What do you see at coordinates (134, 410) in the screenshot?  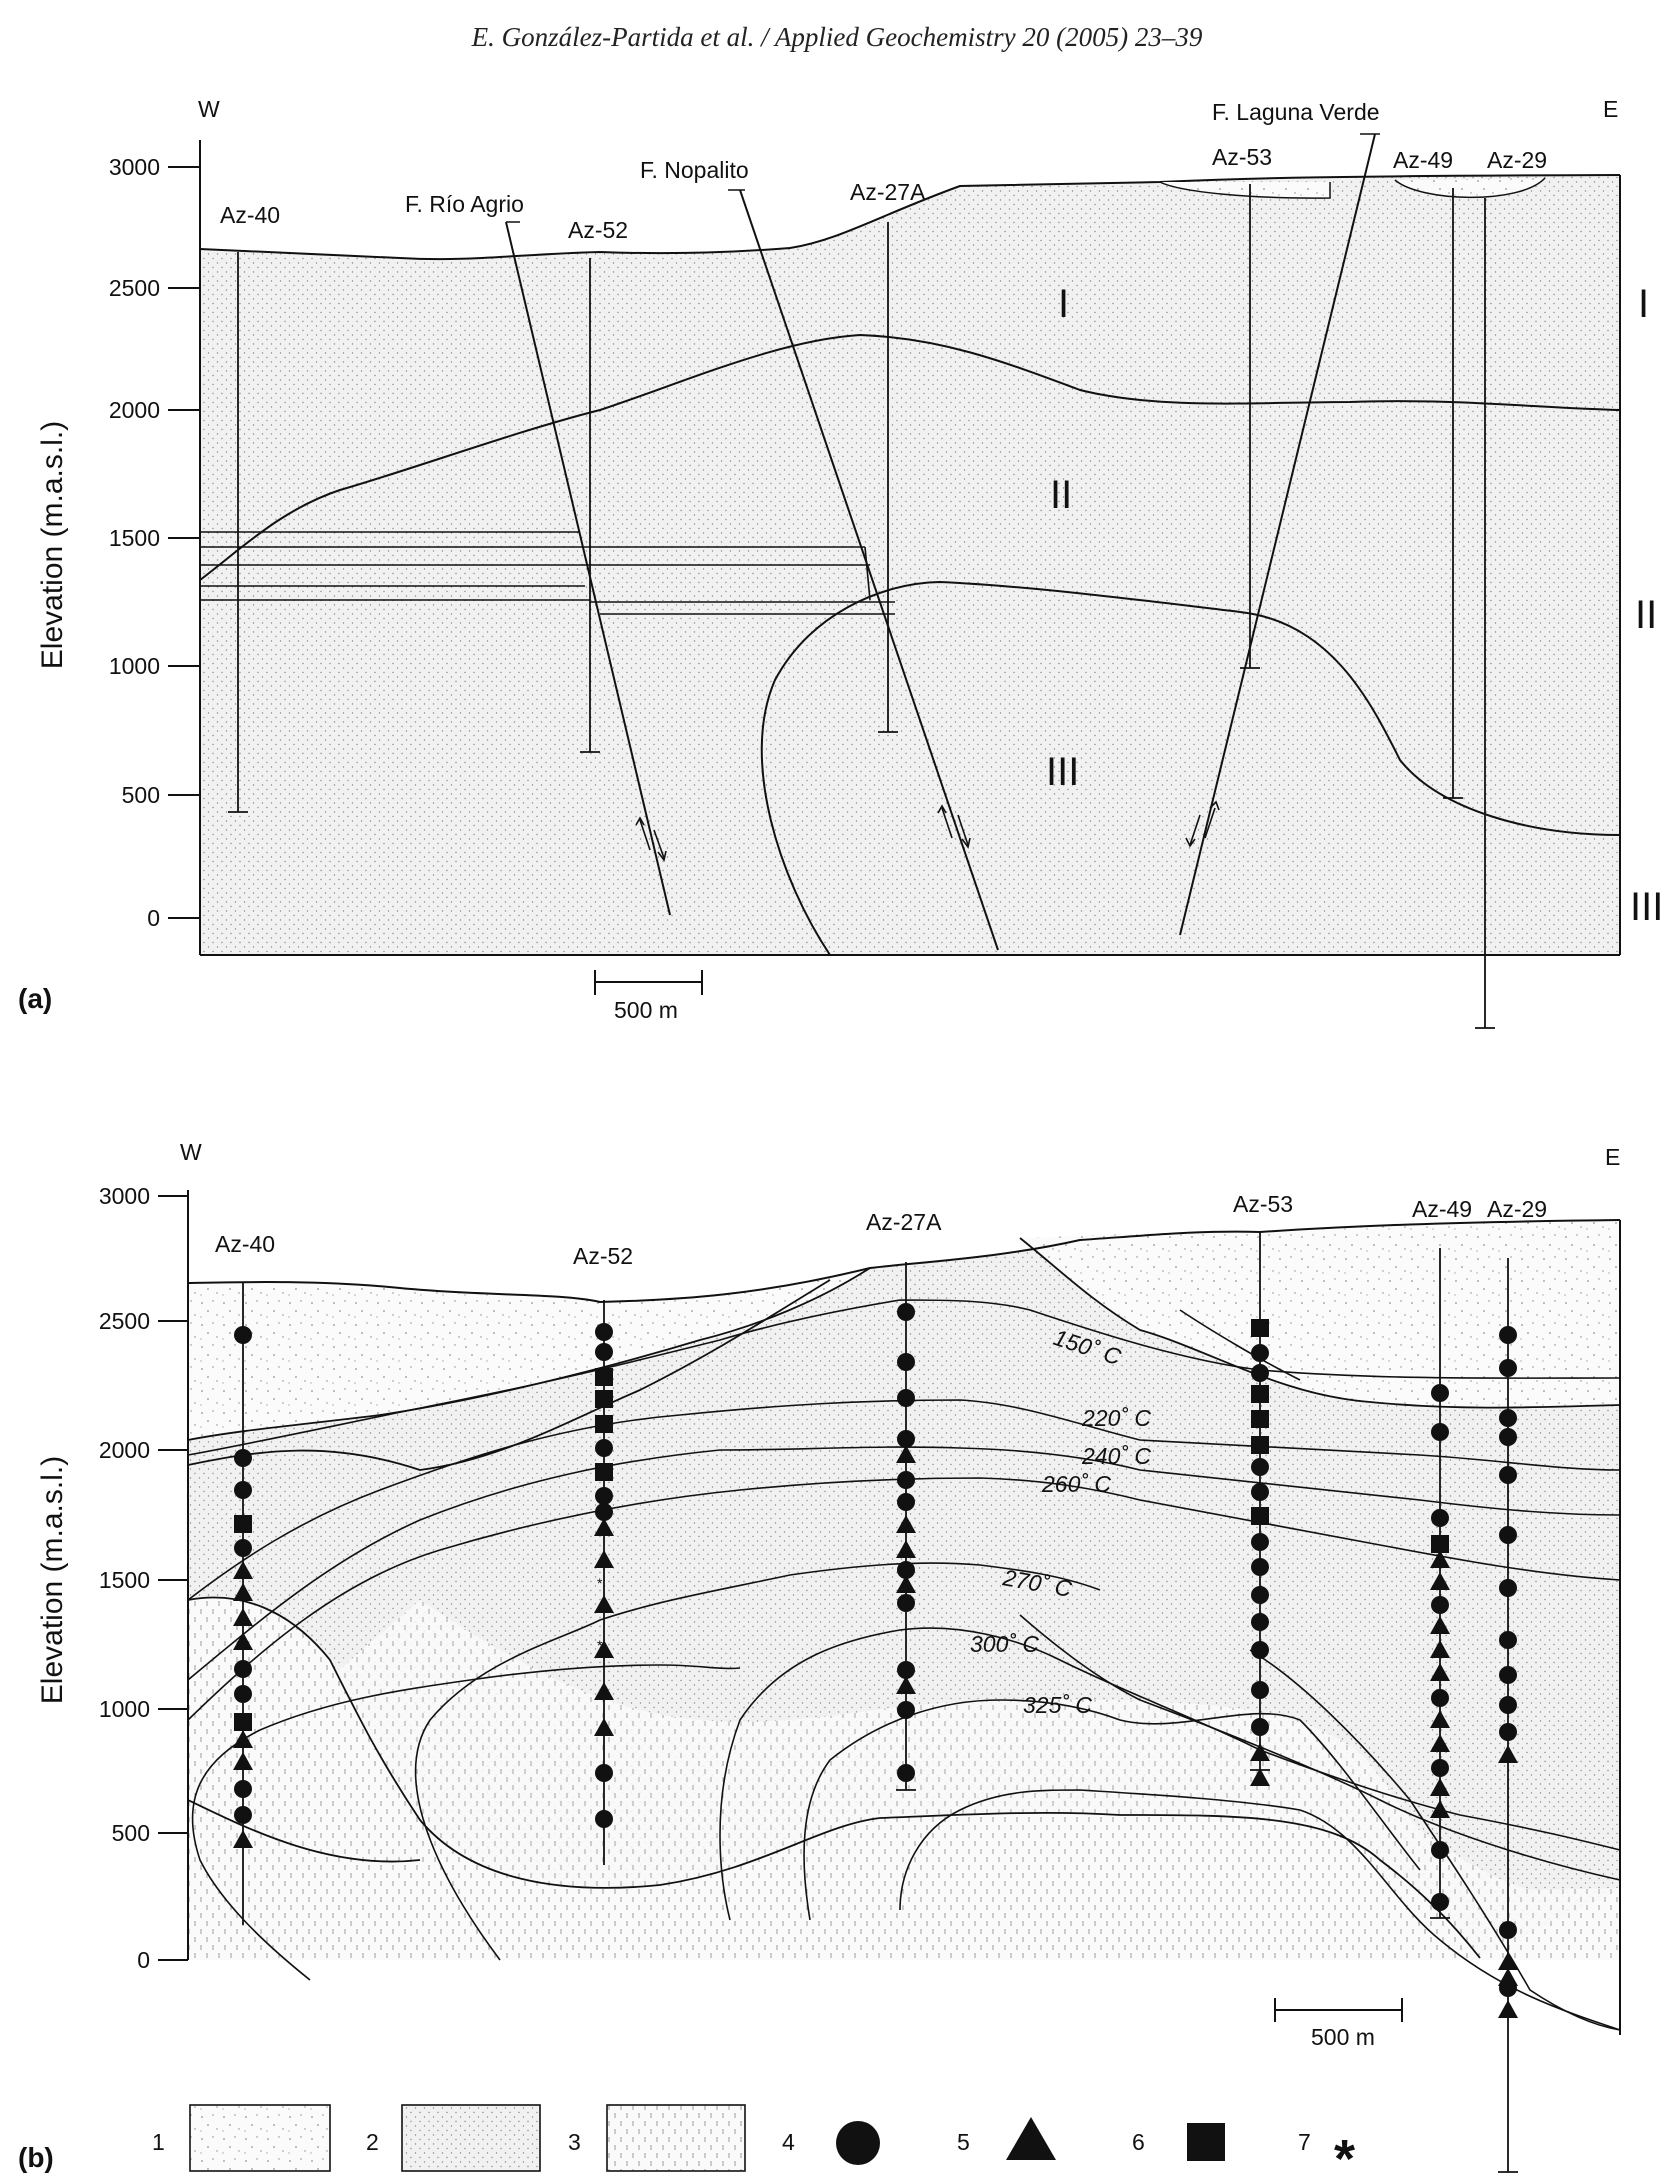 I see `a-ytick-2000: 2000` at bounding box center [134, 410].